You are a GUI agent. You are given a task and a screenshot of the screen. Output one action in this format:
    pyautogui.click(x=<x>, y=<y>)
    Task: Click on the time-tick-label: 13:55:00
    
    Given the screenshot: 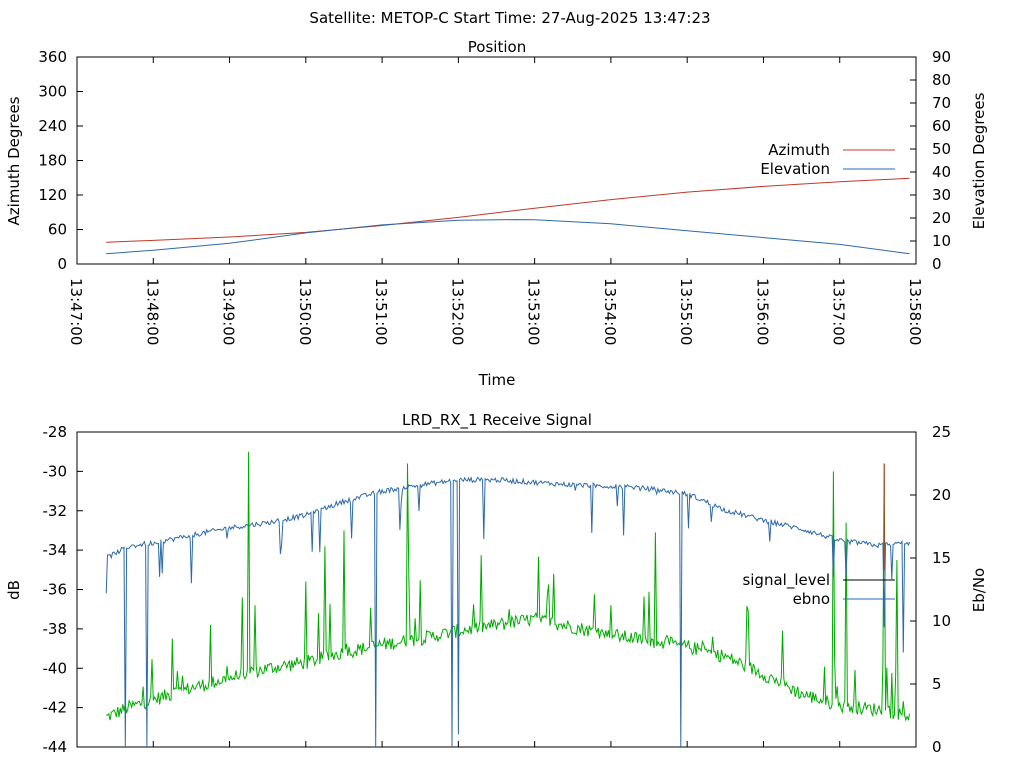 What is the action you would take?
    pyautogui.click(x=686, y=311)
    